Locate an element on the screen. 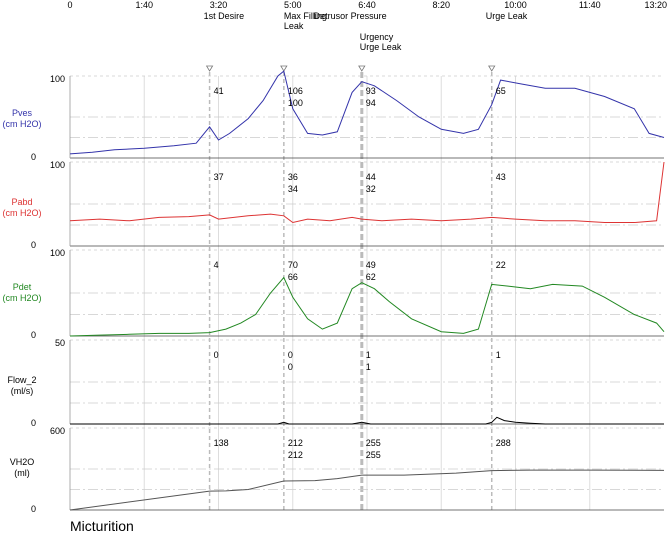 The image size is (671, 537). series-line-pabd is located at coordinates (367, 192).